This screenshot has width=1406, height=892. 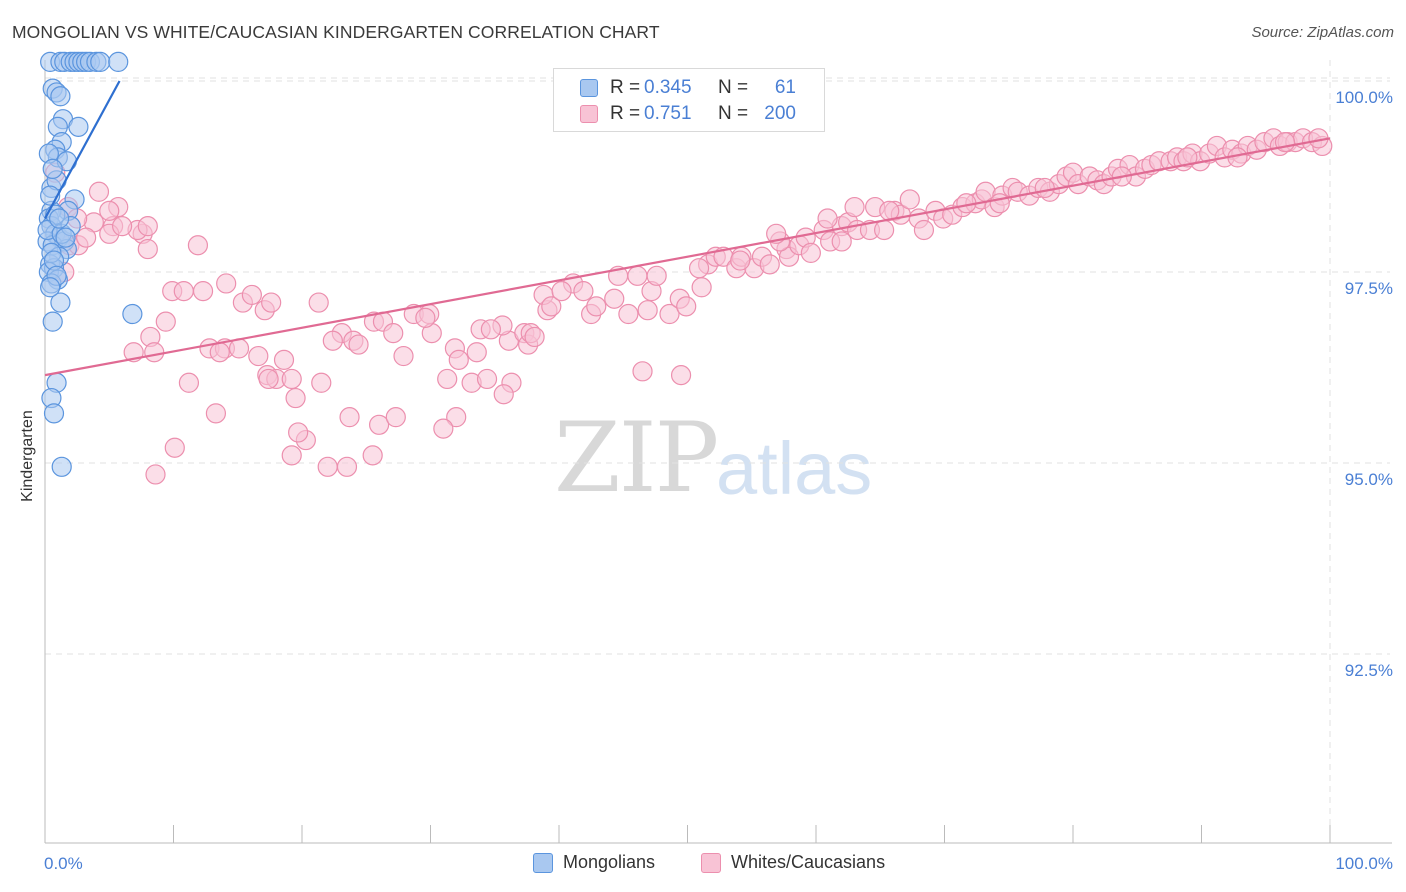 I want to click on swatch-whites, so click(x=711, y=862).